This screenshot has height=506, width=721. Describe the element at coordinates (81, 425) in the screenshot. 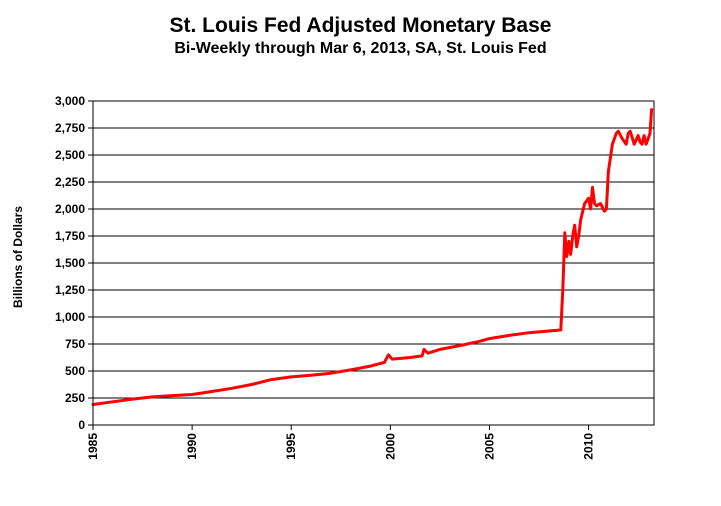

I see `y-tick-label: 0` at that location.